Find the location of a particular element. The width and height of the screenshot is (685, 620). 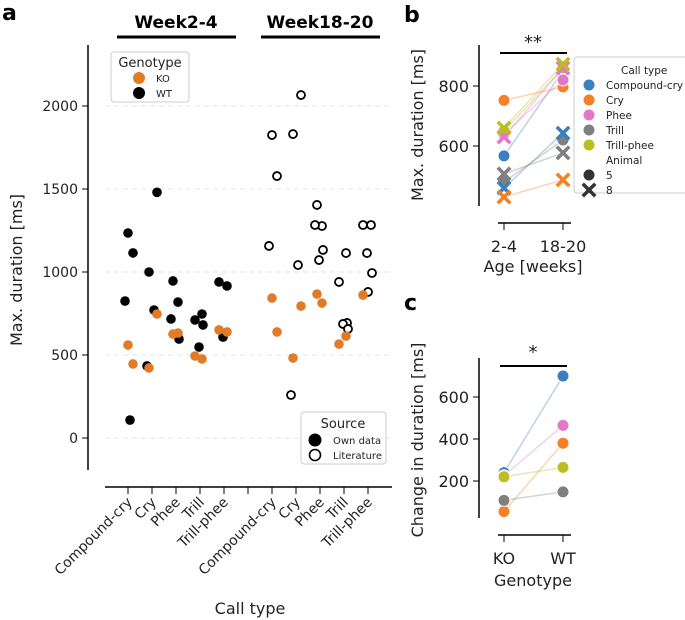

x-tick-label-compound-cry: Compound-cry is located at coordinates (94, 537).